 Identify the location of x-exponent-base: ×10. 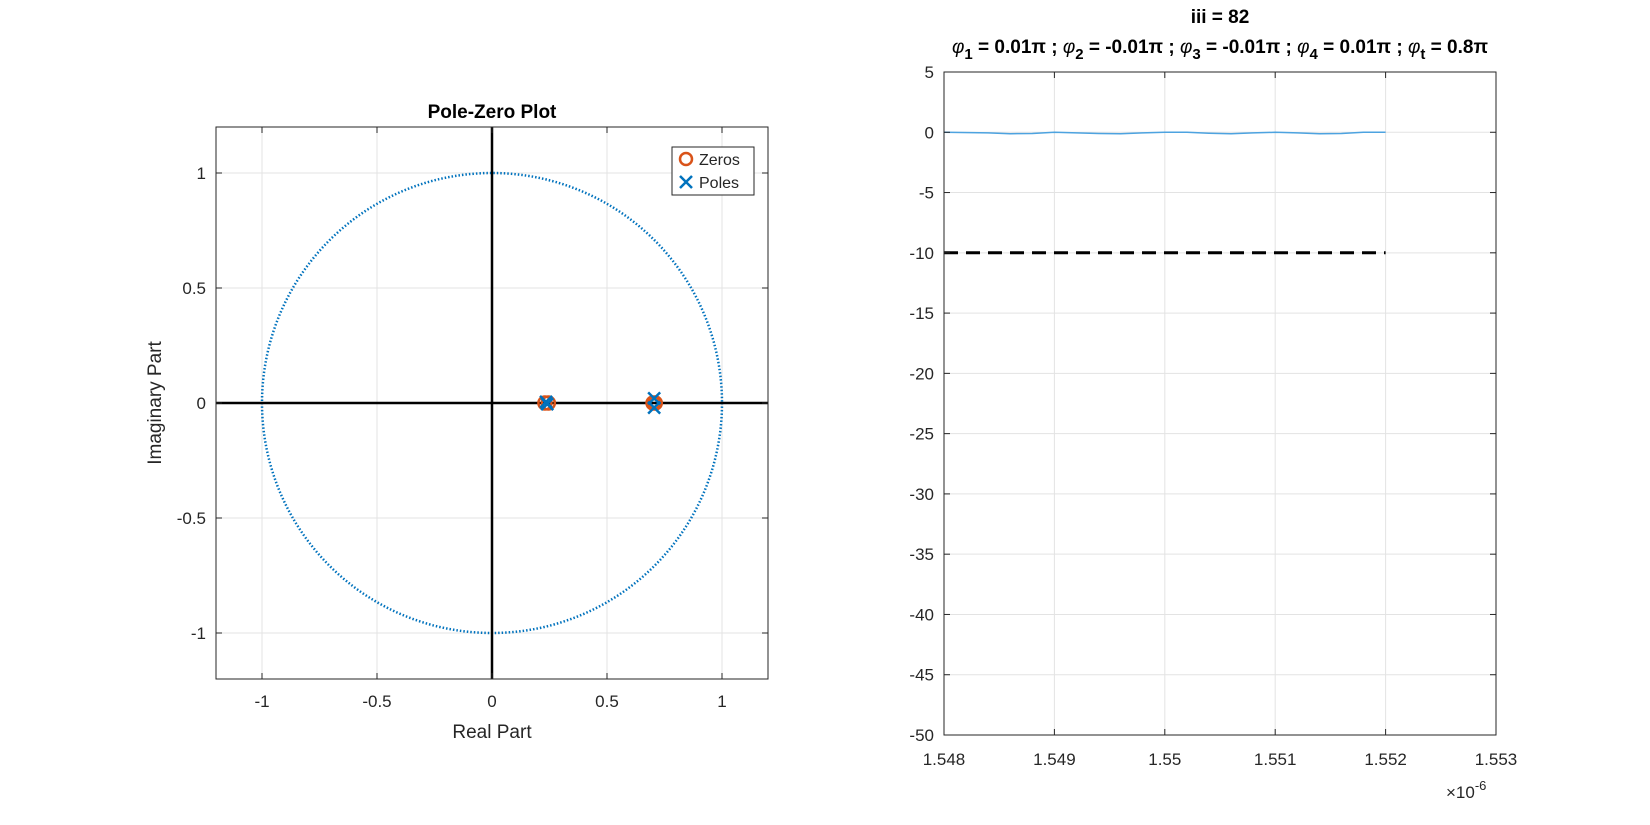
(1460, 792).